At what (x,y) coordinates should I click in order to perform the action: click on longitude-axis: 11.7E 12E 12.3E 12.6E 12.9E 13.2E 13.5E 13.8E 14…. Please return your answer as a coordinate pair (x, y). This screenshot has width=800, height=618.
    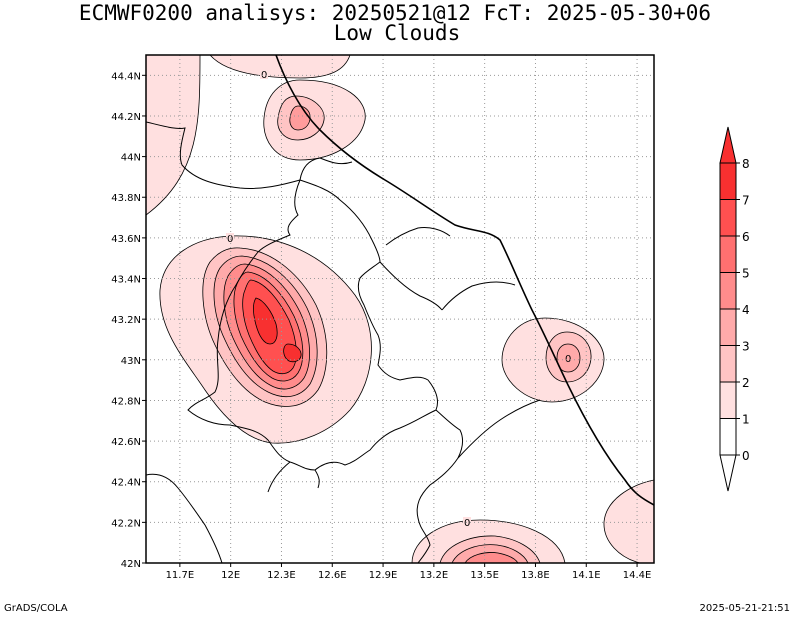
    Looking at the image, I should click on (409, 572).